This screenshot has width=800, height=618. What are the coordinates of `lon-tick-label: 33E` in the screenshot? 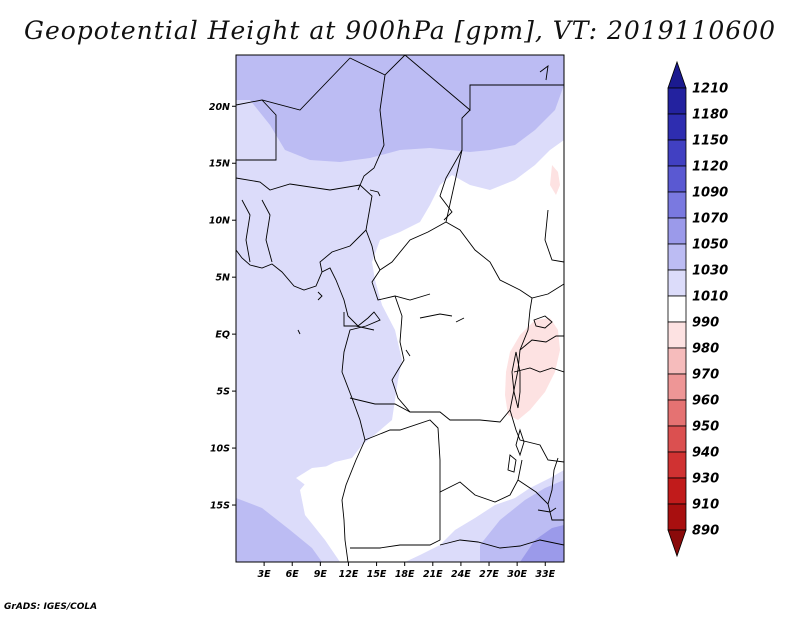 It's located at (545, 574).